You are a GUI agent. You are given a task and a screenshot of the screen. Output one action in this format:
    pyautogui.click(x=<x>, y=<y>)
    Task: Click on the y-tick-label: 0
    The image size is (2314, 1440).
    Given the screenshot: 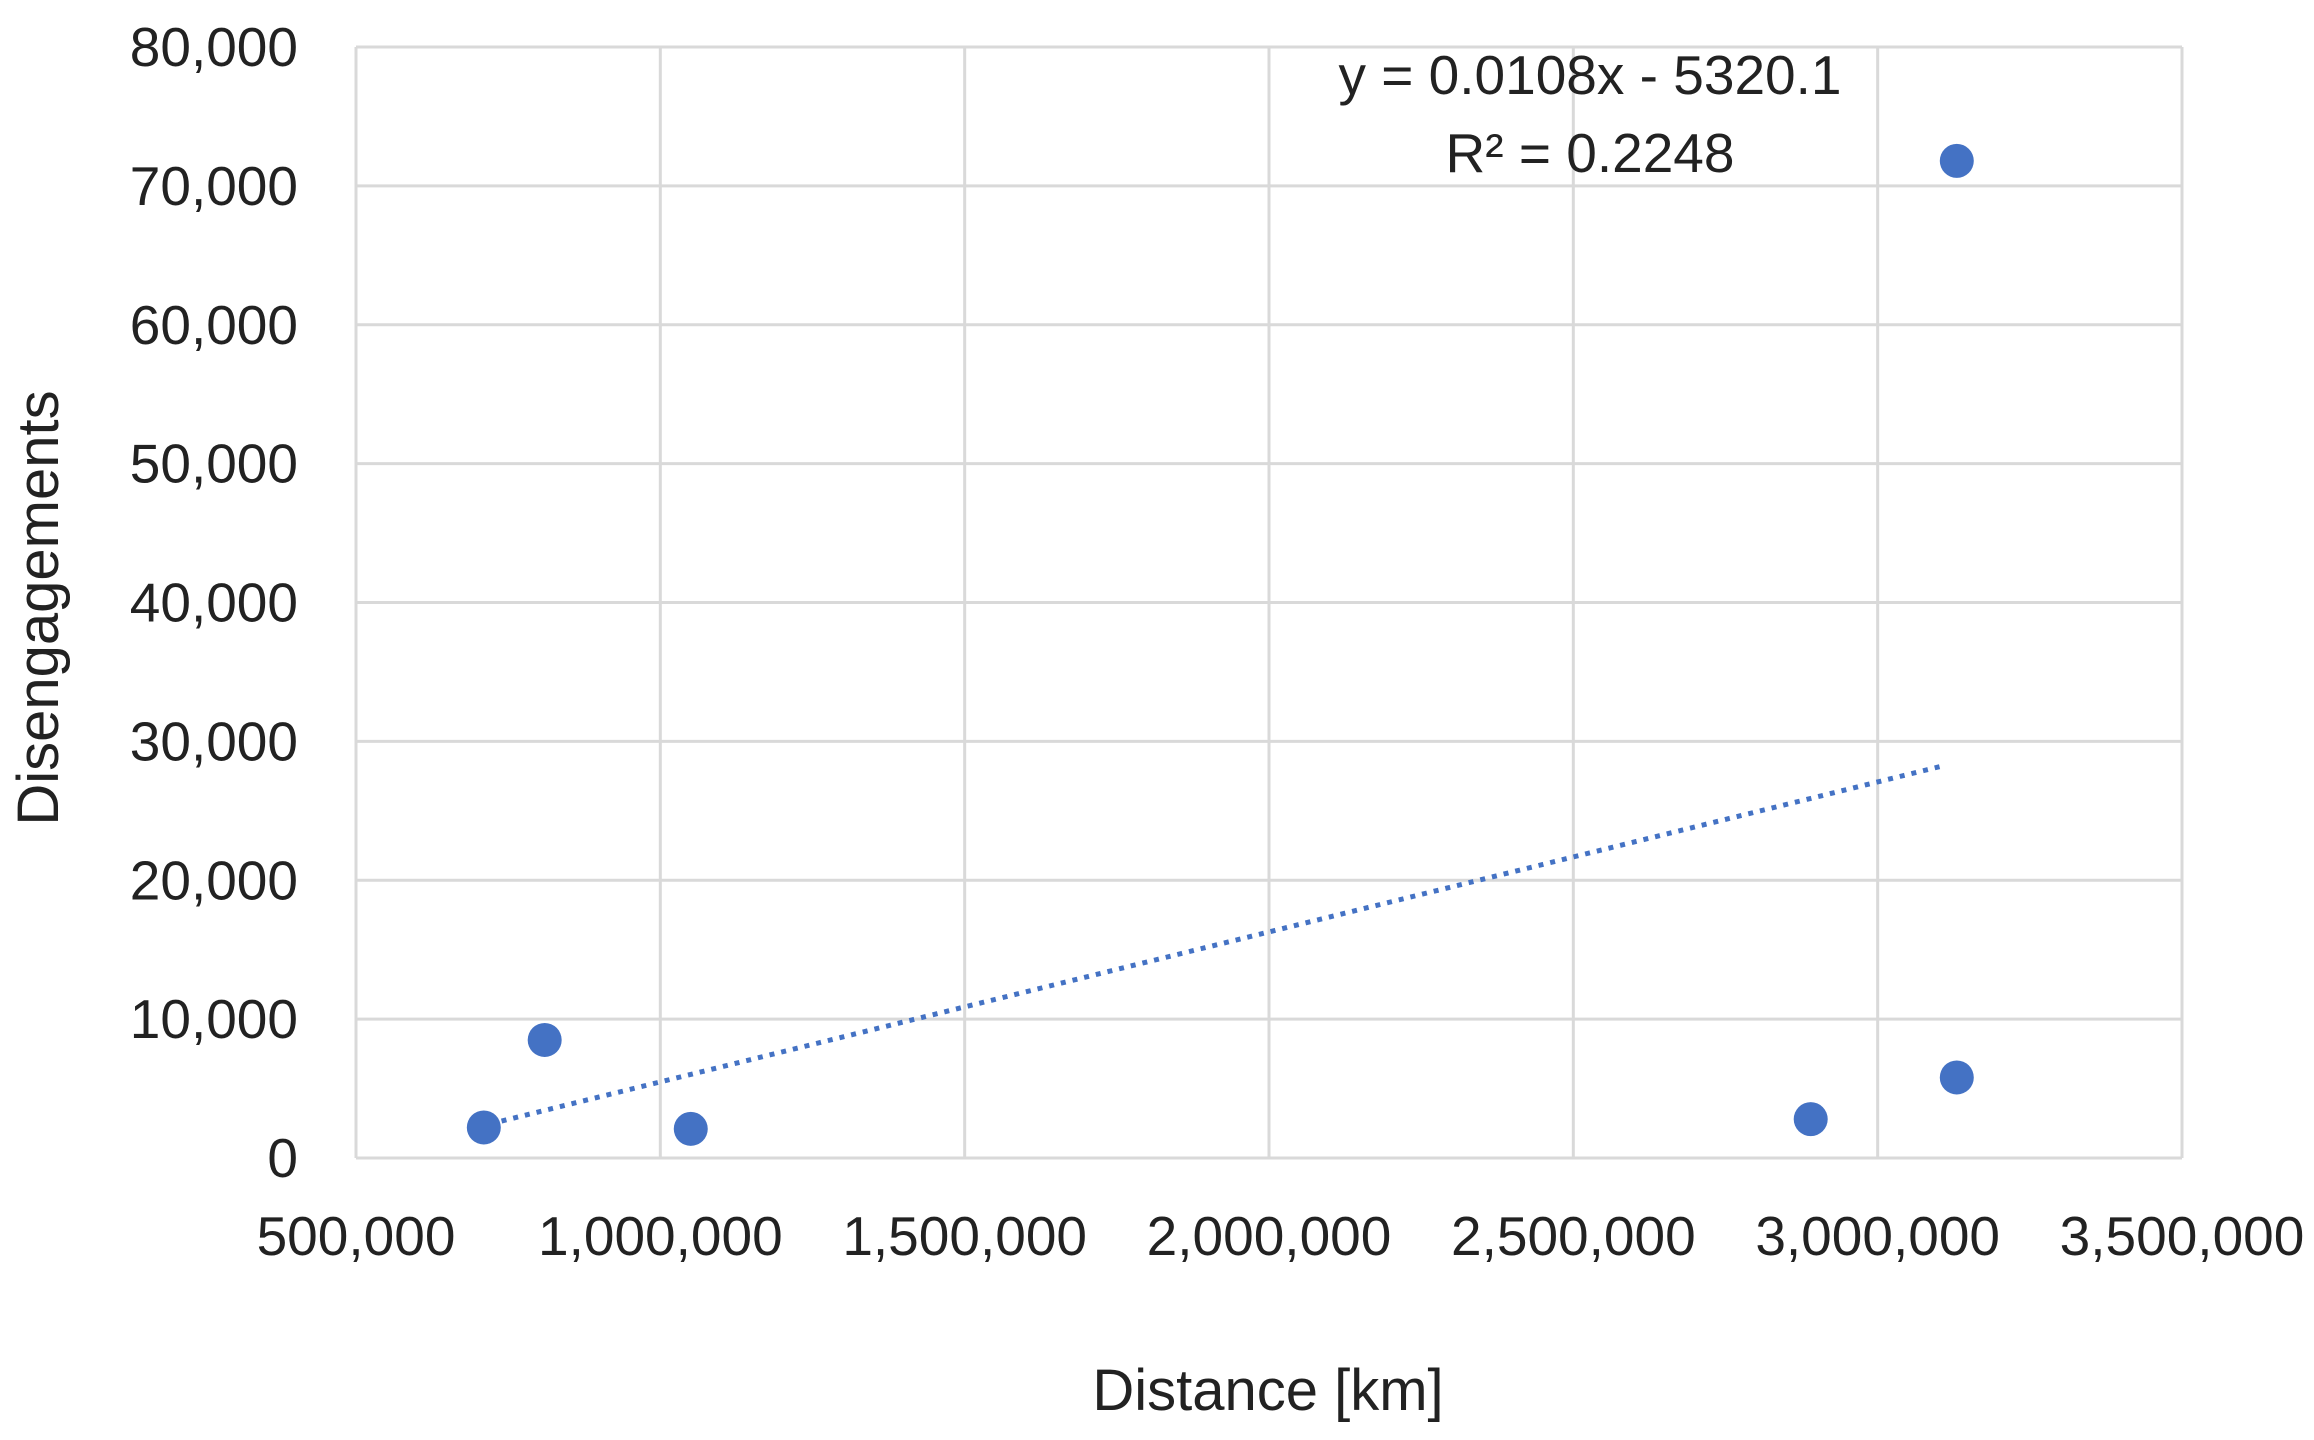 What is the action you would take?
    pyautogui.click(x=282, y=1158)
    